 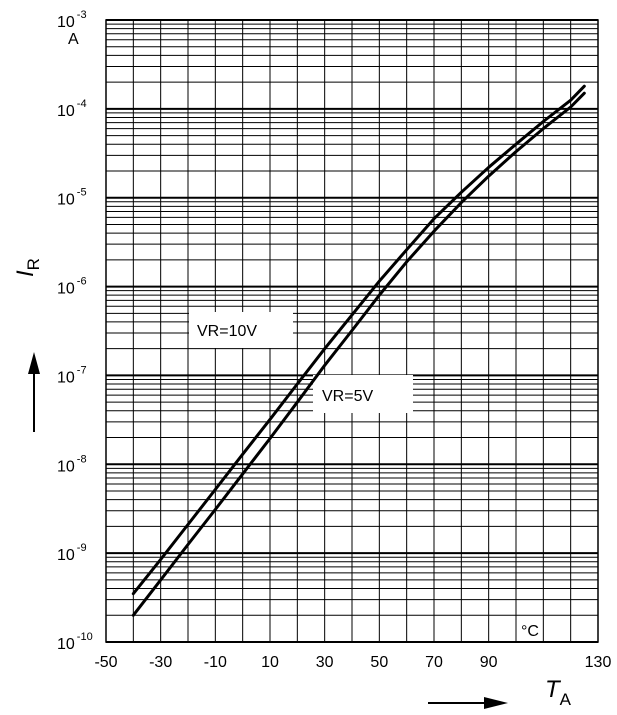 I want to click on y-tick-exponent: -6, so click(x=82, y=282).